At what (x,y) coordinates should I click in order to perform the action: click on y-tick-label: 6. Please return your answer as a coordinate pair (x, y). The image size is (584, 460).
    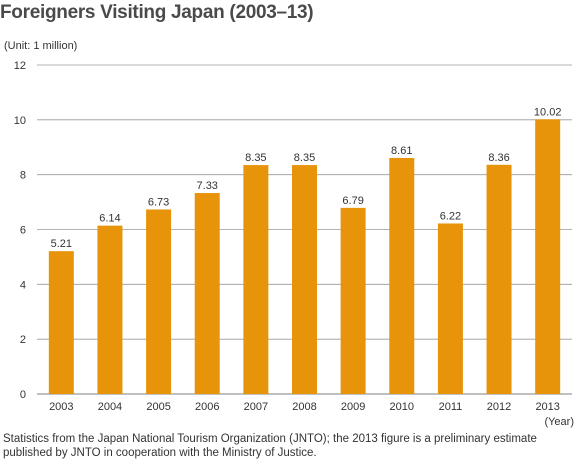
    Looking at the image, I should click on (23, 231).